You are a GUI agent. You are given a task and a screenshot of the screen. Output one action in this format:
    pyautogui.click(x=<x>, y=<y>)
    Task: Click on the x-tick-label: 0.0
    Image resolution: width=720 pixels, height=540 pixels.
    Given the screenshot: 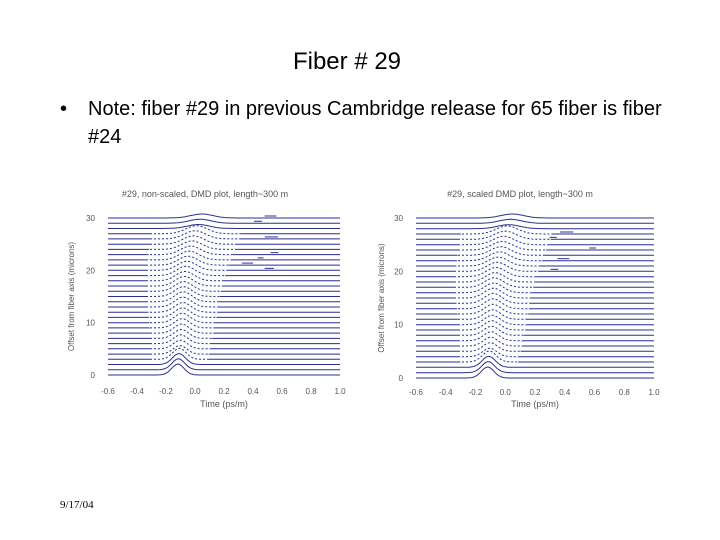 What is the action you would take?
    pyautogui.click(x=506, y=392)
    